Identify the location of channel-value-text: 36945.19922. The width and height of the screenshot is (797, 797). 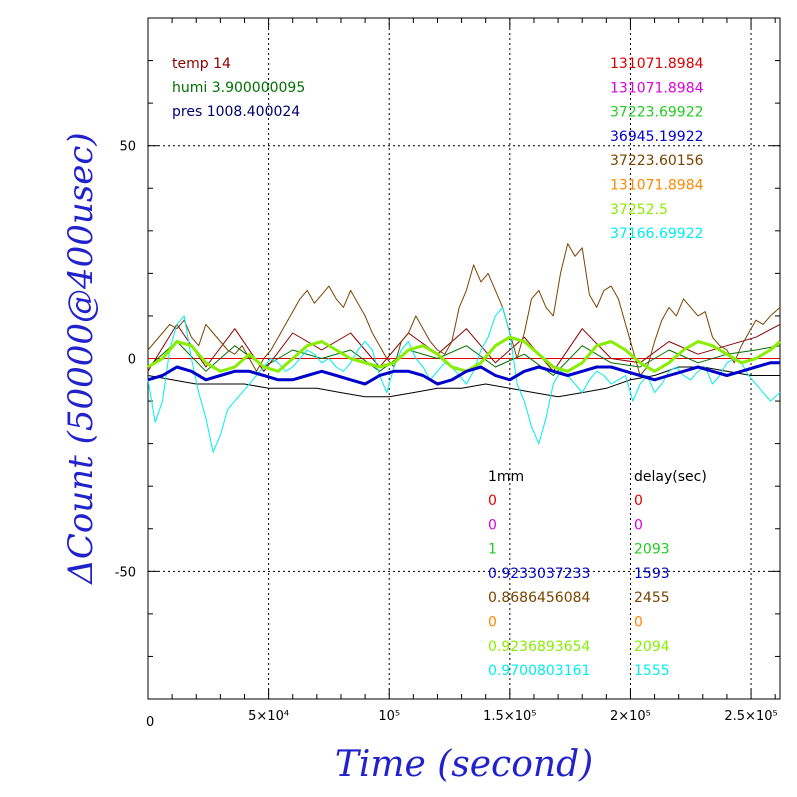
(657, 137).